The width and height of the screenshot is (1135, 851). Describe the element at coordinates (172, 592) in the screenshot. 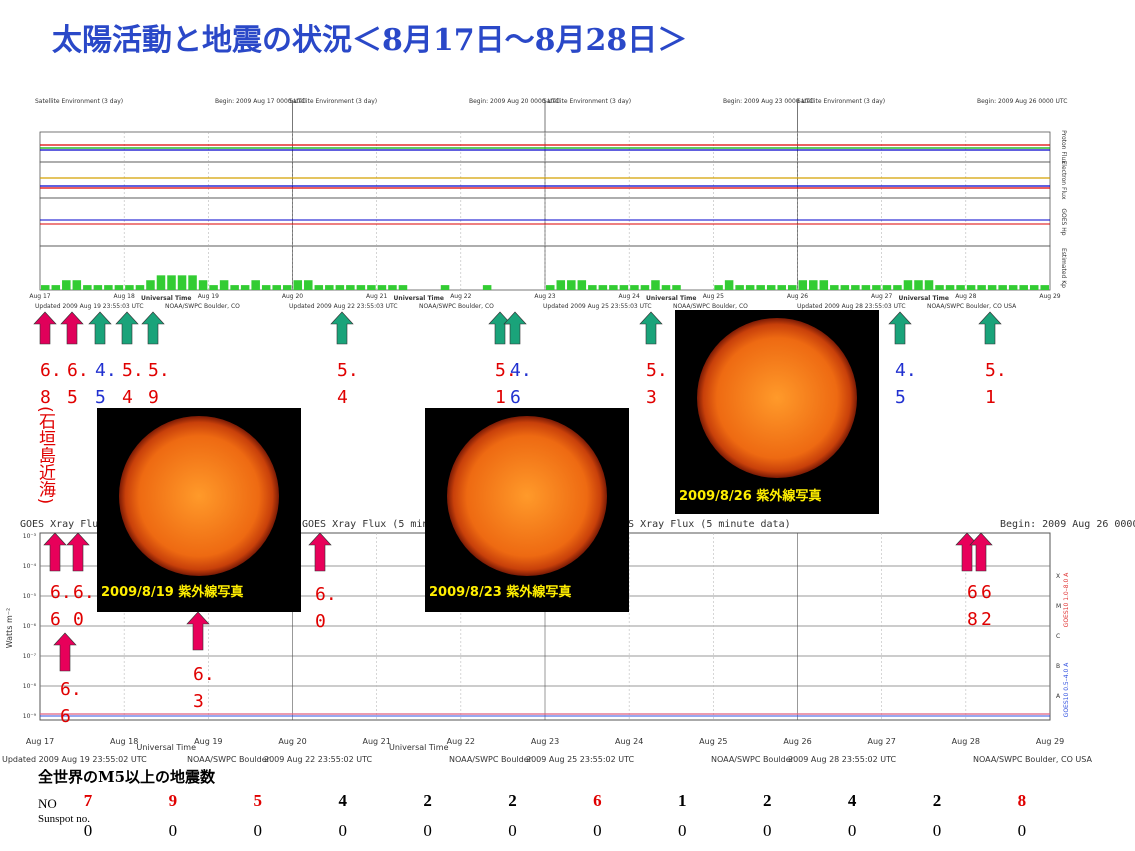

I see `photo-caption: 2009/8/19 紫外線写真` at that location.